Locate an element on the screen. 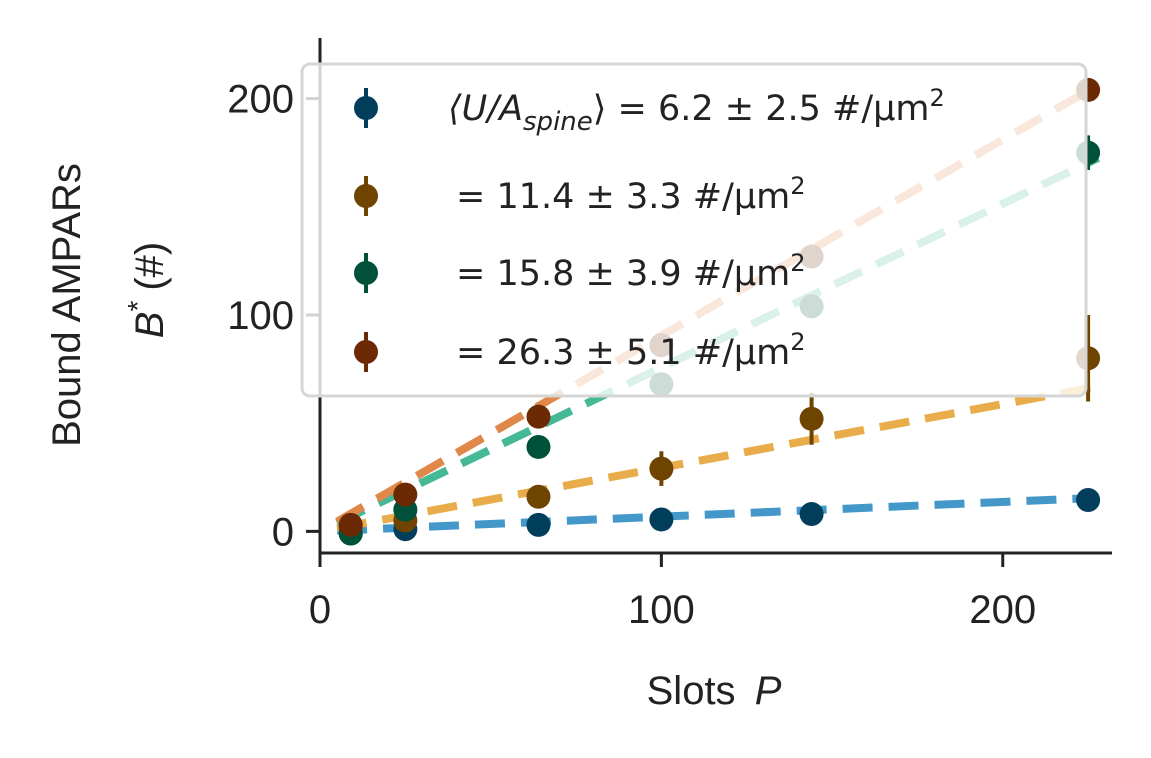 Image resolution: width=1151 pixels, height=758 pixels. legend-entry-2: = 11.4 ± 3.3 #/μm2 is located at coordinates (580, 194).